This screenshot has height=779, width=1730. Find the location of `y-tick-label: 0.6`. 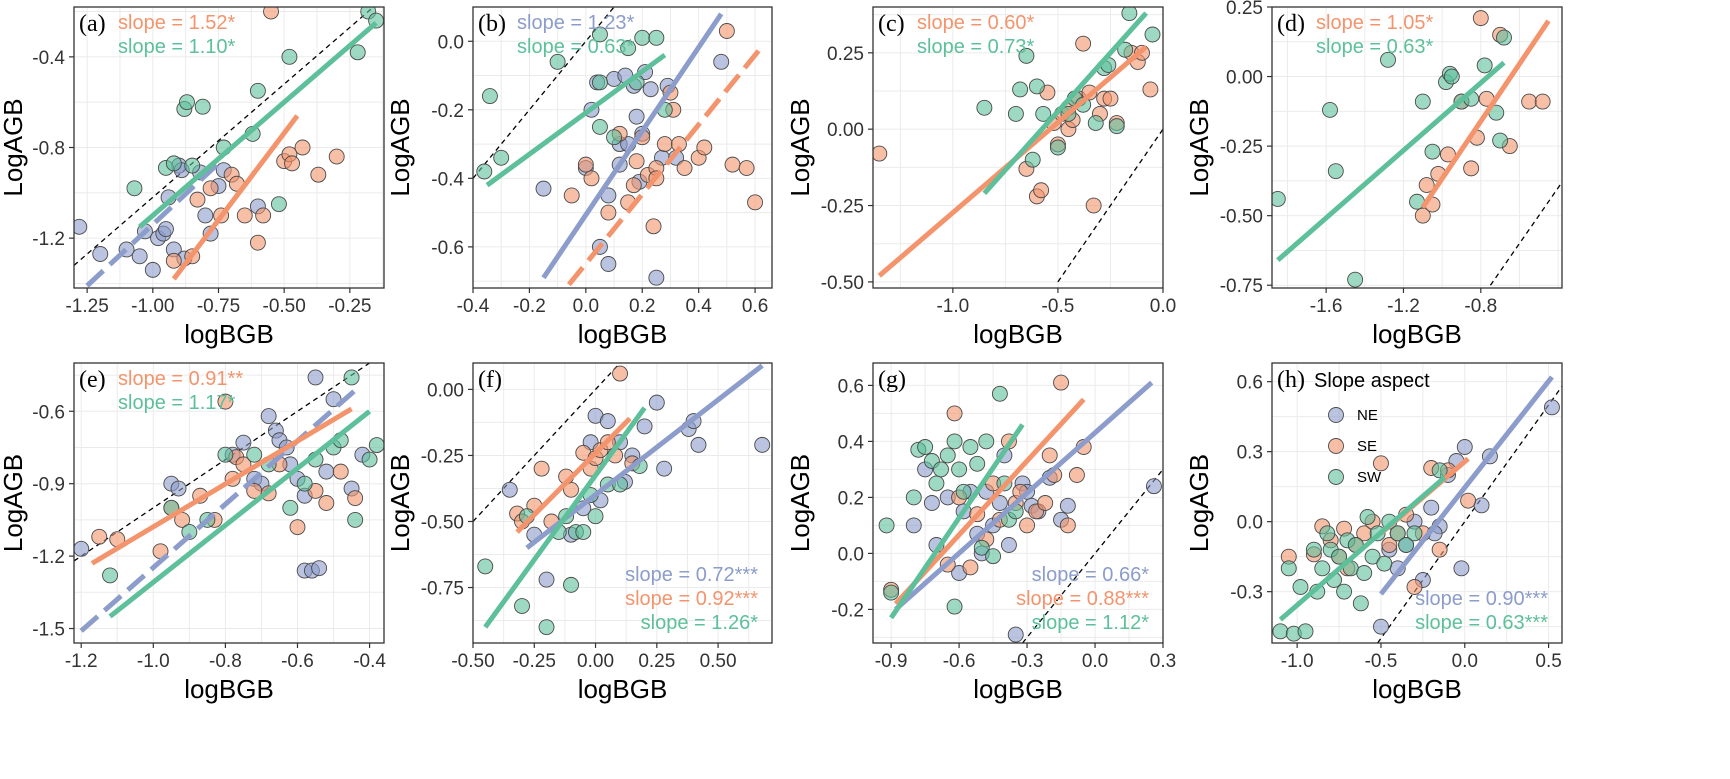

y-tick-label: 0.6 is located at coordinates (851, 386).